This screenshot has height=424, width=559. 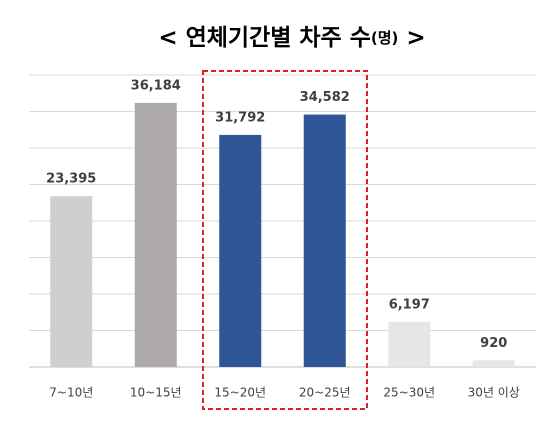 I want to click on value-label: 6,197, so click(x=409, y=304).